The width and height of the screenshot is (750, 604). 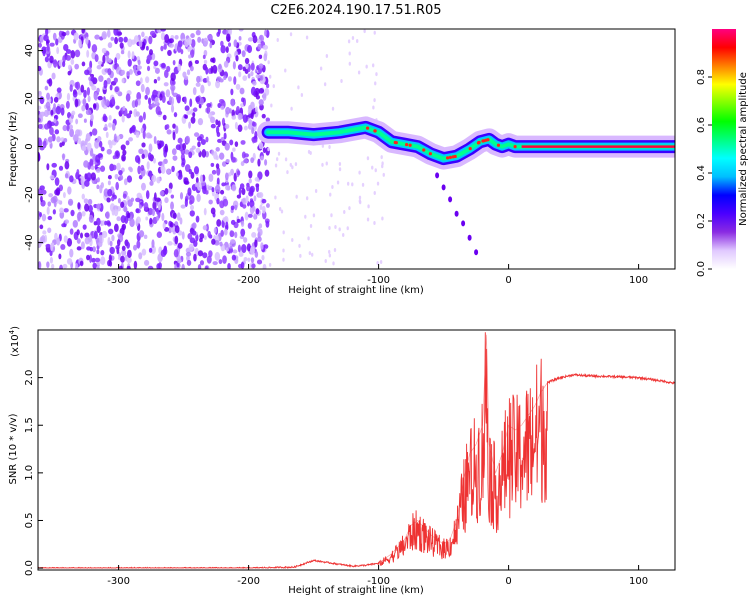 I want to click on spectrogram-xlabel: Height of straight line (km), so click(x=356, y=290).